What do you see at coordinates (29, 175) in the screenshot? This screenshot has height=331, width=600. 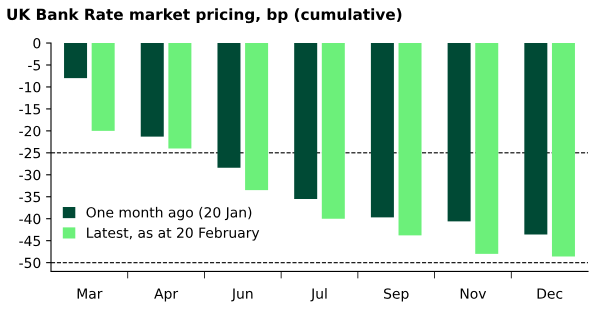 I see `y-tick-label: -30` at bounding box center [29, 175].